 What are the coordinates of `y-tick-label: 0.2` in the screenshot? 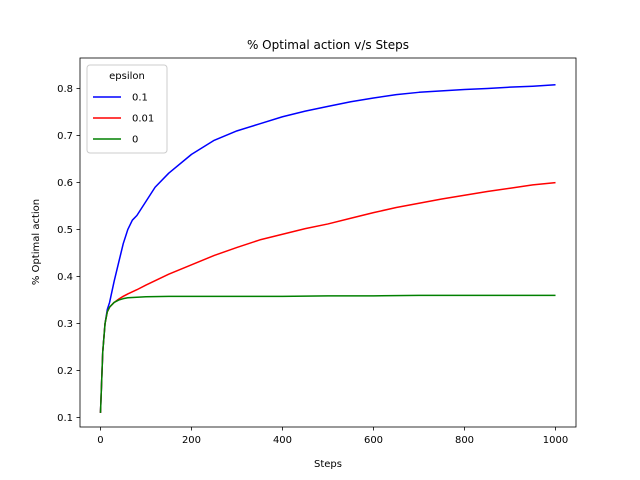 It's located at (65, 371).